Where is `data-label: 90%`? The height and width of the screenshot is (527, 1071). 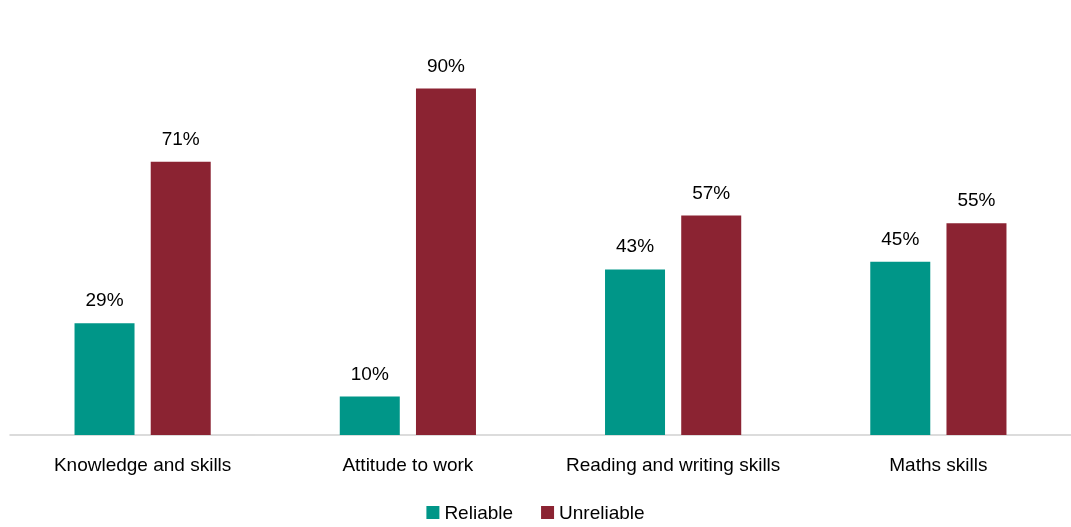
data-label: 90% is located at coordinates (446, 65).